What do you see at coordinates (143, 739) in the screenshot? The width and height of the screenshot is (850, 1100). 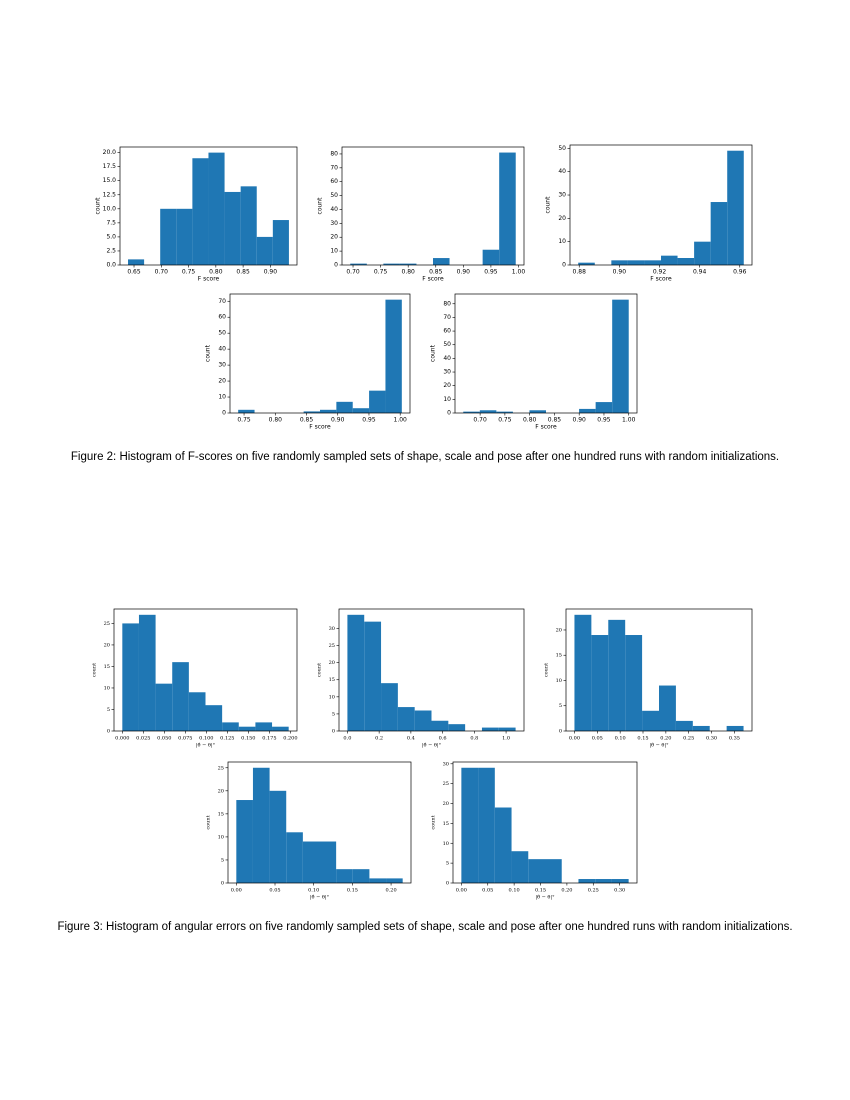 I see `x-tick-label: 0.025` at bounding box center [143, 739].